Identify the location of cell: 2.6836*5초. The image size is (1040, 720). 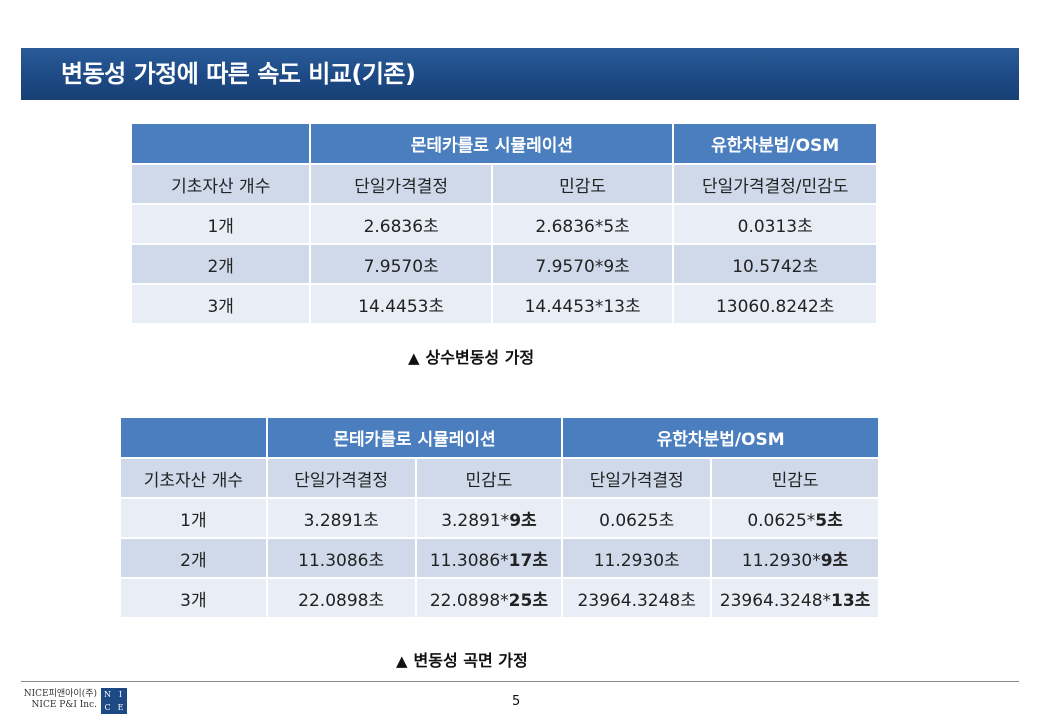
(582, 224).